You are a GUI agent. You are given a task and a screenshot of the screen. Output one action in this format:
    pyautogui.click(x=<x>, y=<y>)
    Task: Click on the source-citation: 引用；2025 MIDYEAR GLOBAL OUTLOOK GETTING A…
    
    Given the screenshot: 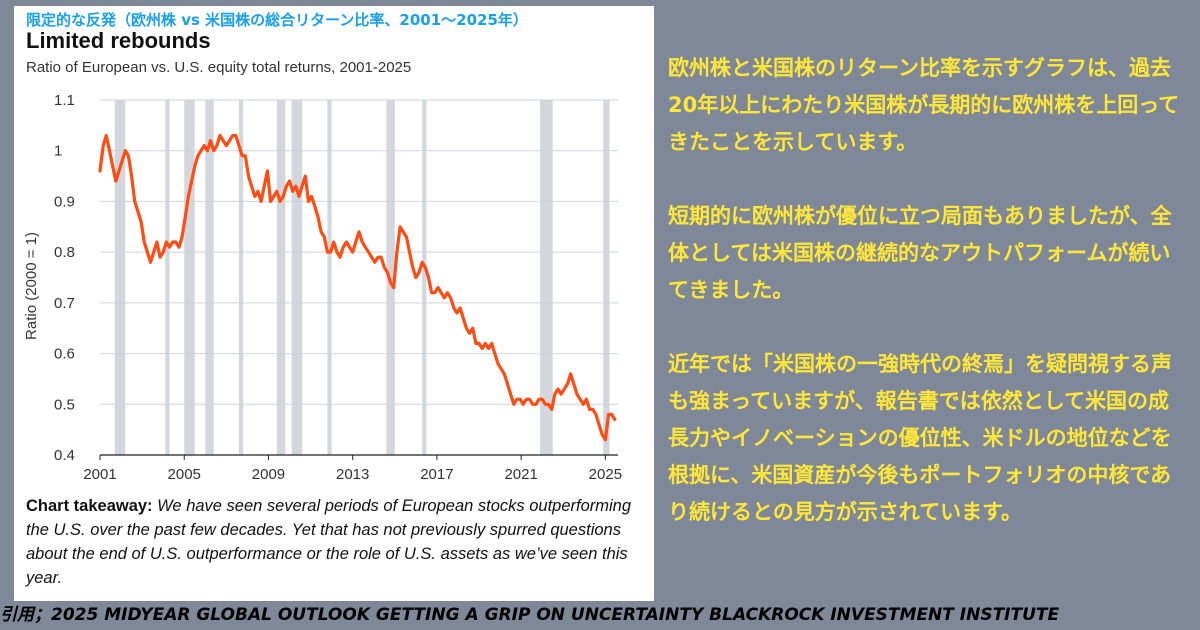 What is the action you would take?
    pyautogui.click(x=530, y=615)
    